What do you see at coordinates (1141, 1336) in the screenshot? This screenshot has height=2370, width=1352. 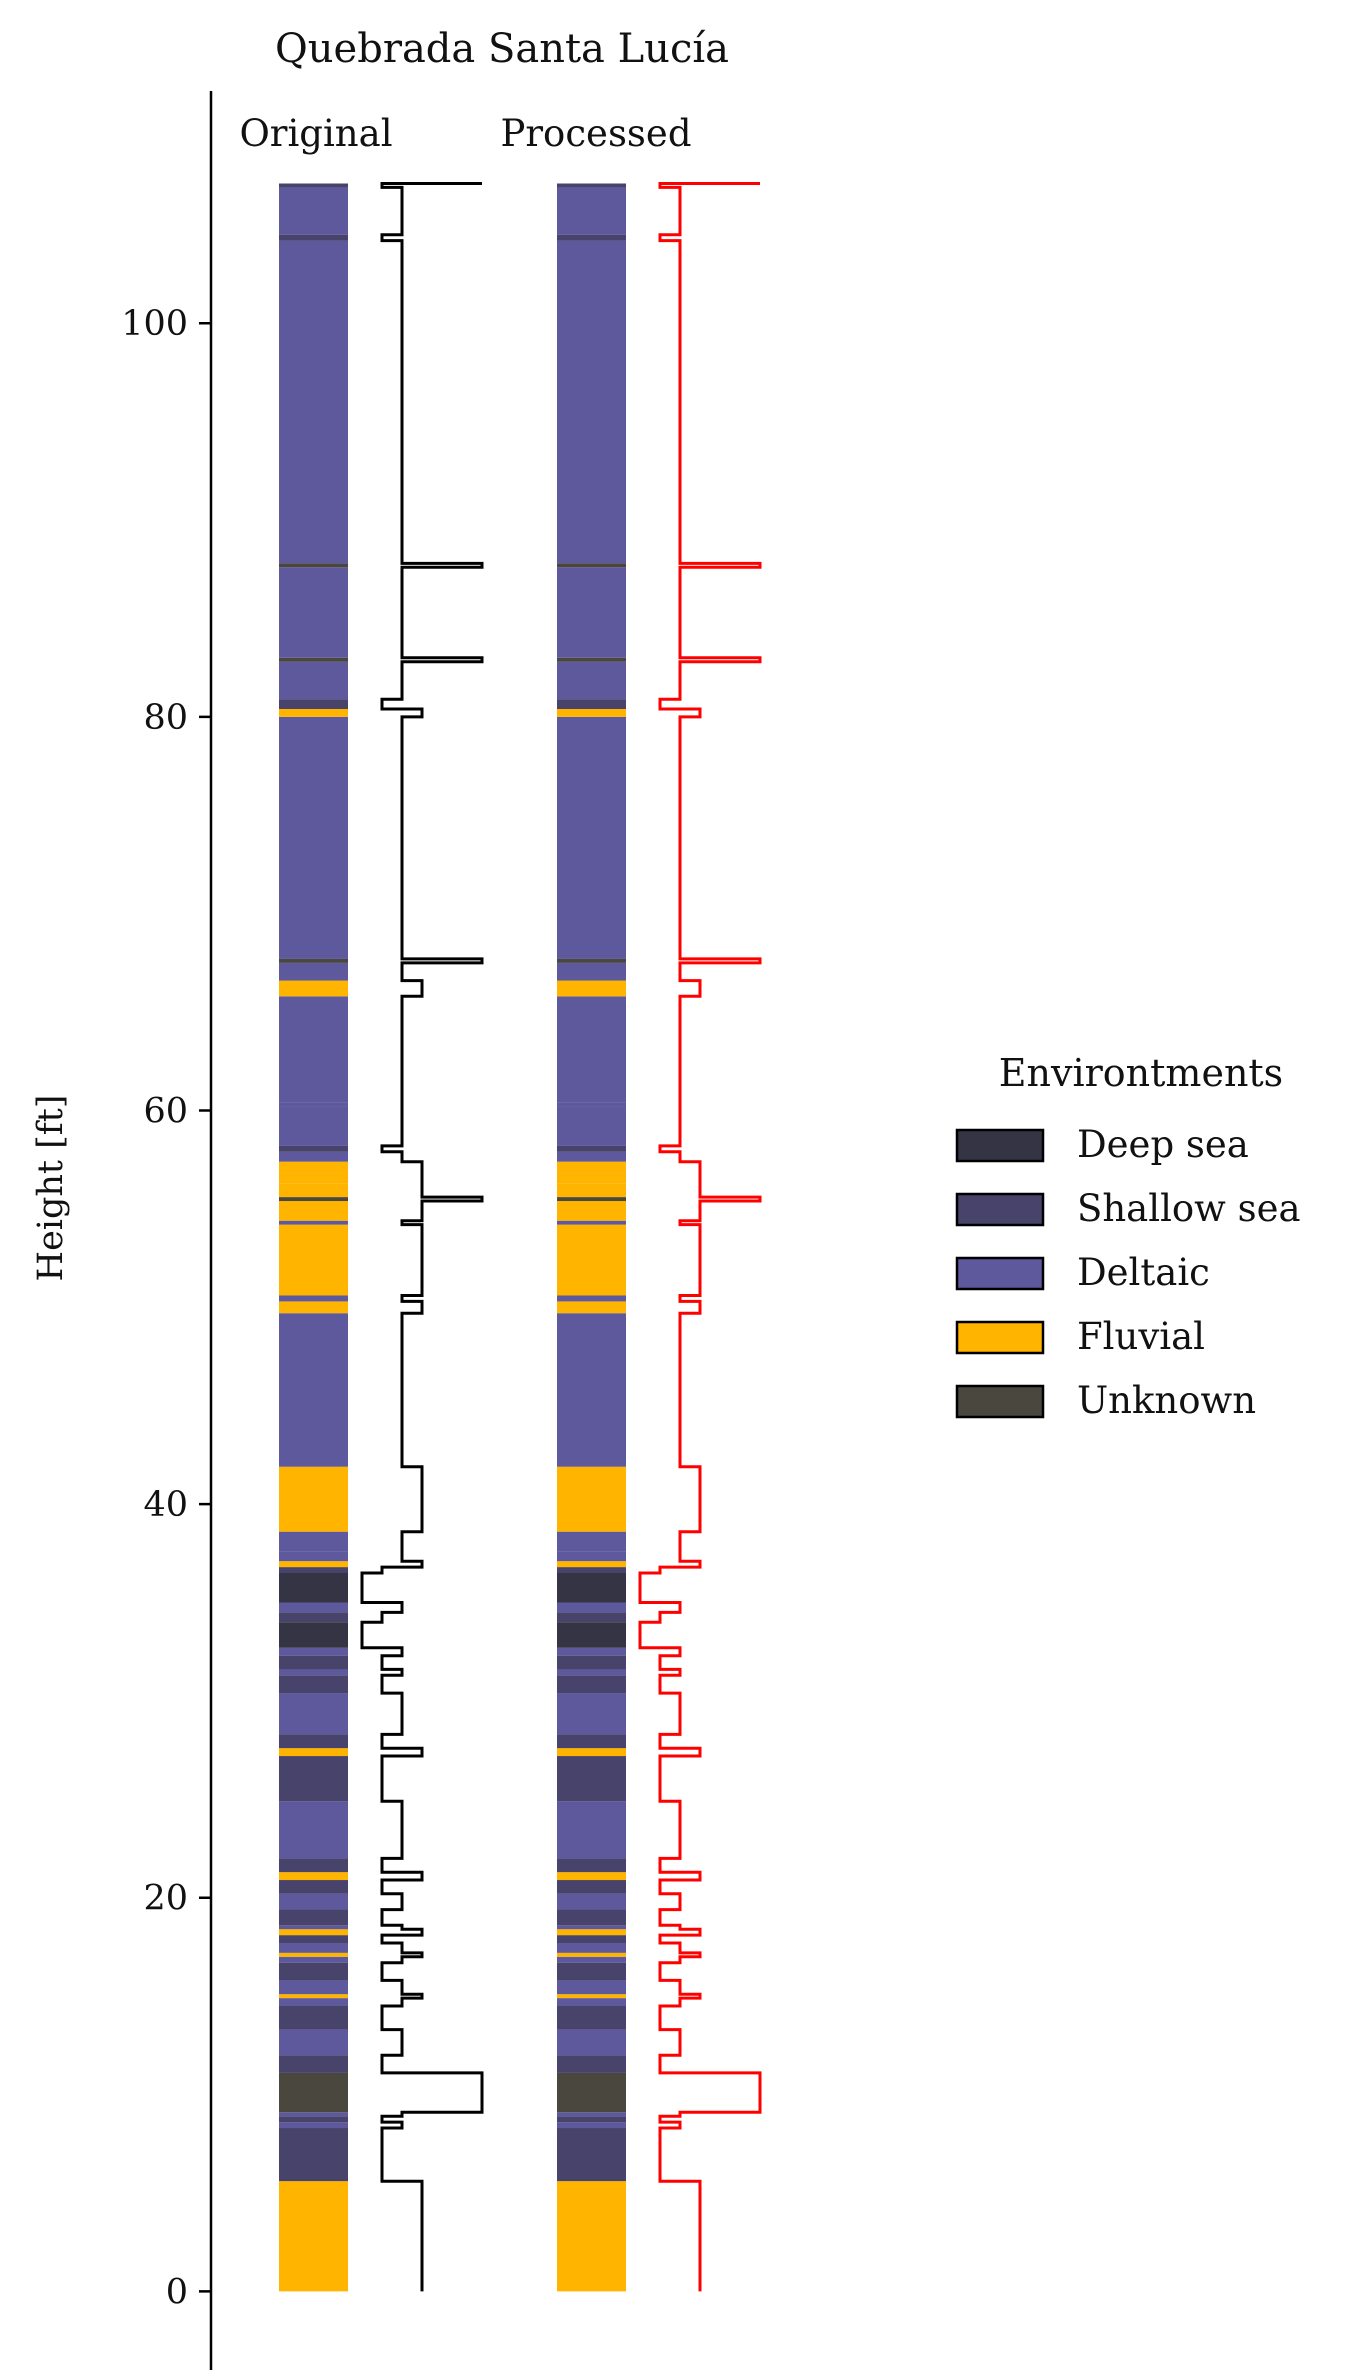 I see `legend-label-fluvial: Fluvial` at bounding box center [1141, 1336].